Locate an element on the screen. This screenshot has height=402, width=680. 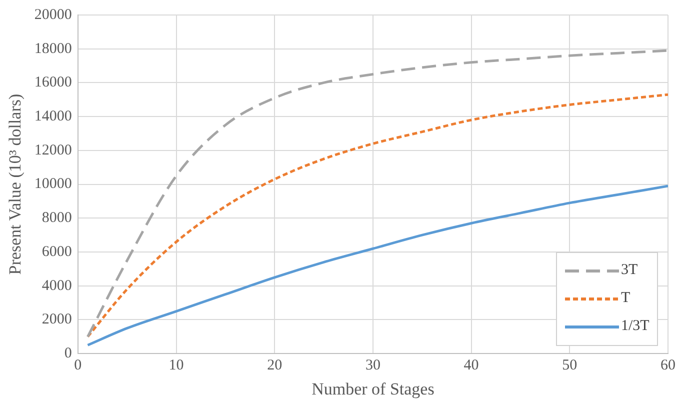
y-tick-label: 4000 is located at coordinates (57, 286).